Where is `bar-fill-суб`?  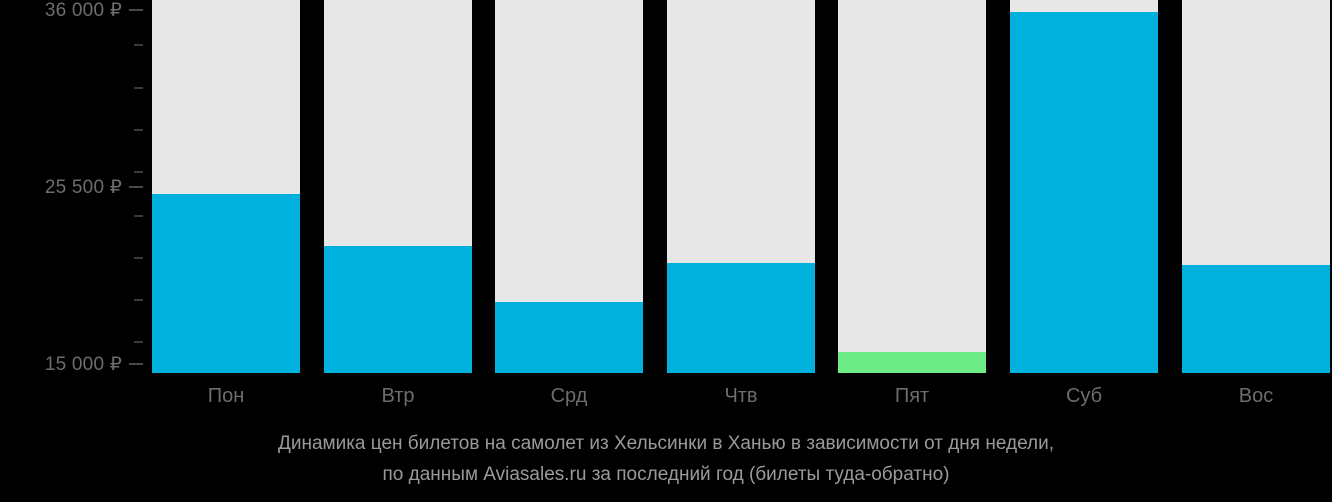
bar-fill-суб is located at coordinates (1084, 192).